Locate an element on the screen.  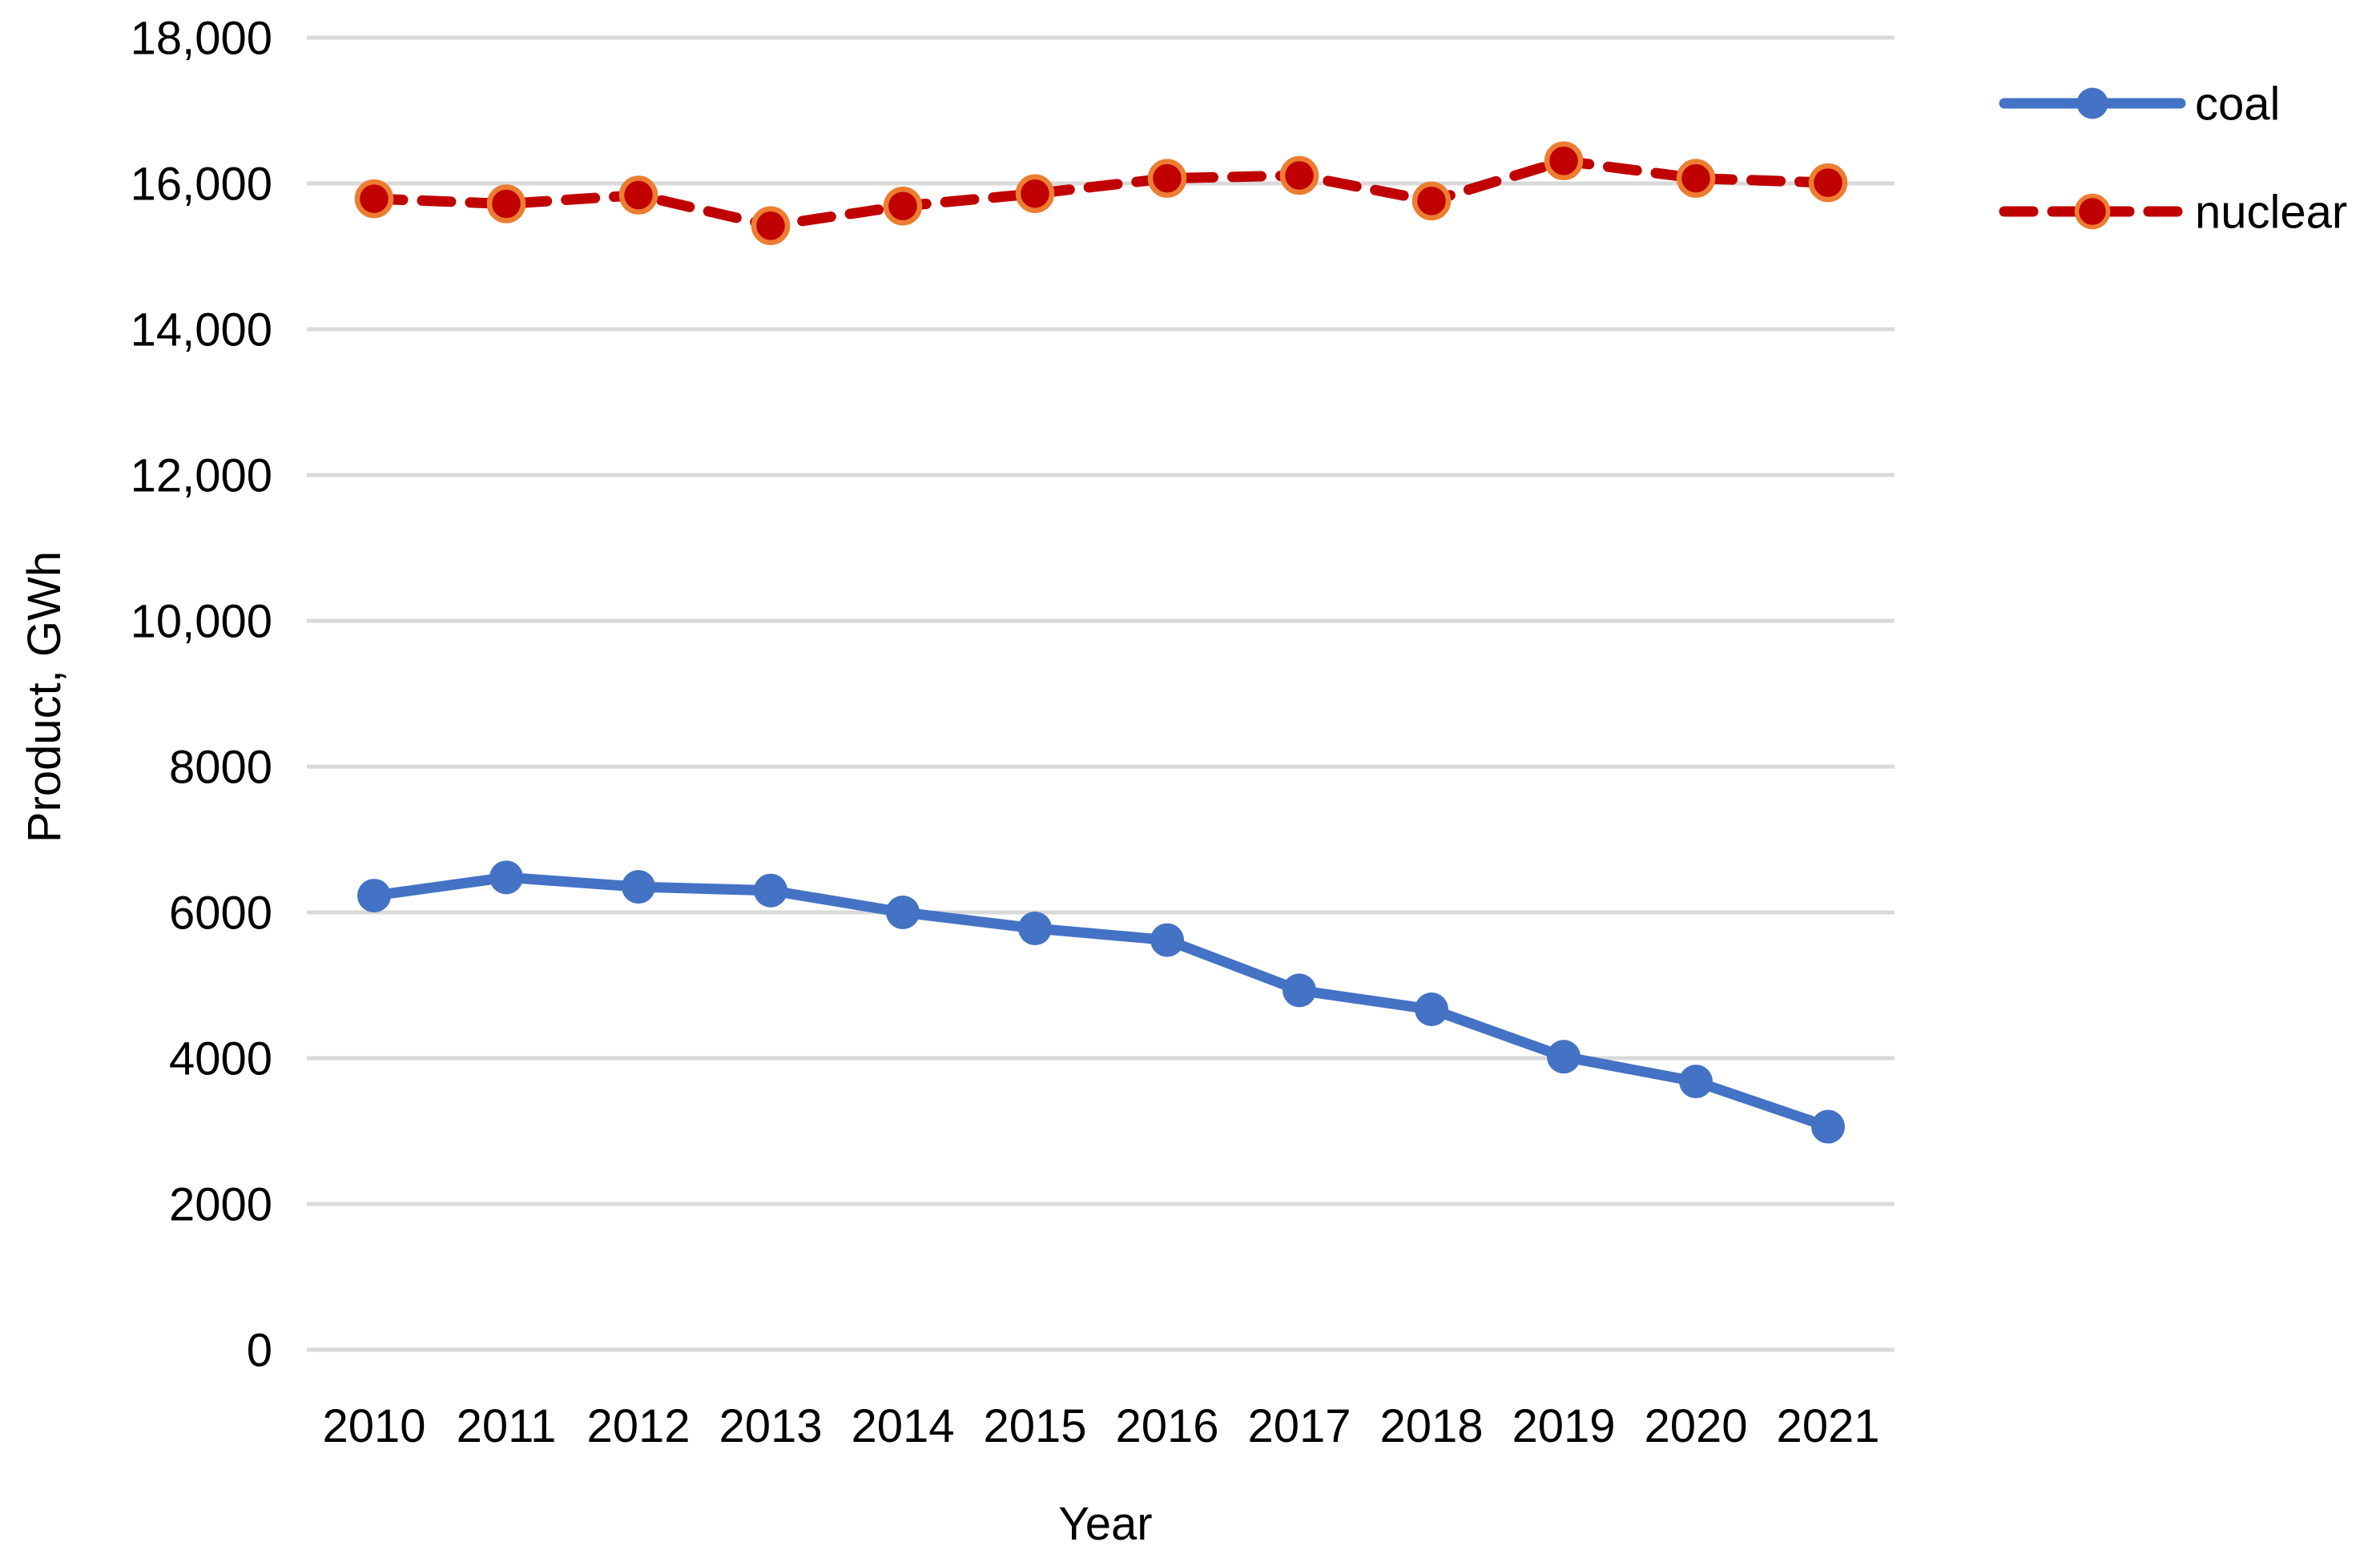
y-axis-title: Product, GWh is located at coordinates (44, 697).